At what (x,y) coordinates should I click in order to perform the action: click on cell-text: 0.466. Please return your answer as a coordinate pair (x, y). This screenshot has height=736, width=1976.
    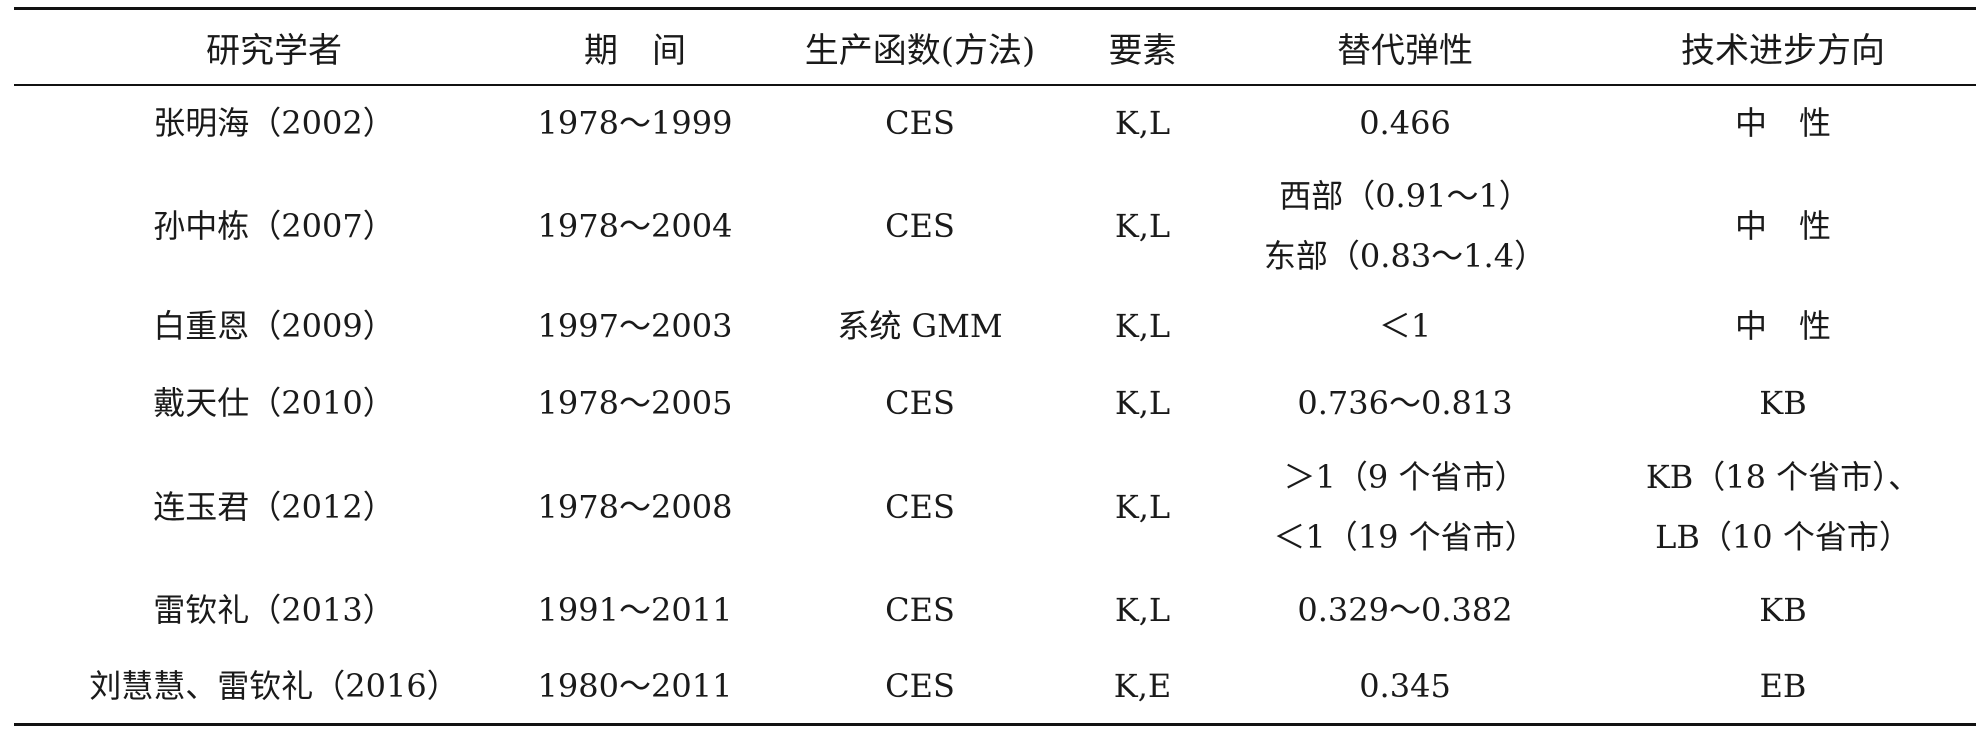
    Looking at the image, I should click on (1405, 123).